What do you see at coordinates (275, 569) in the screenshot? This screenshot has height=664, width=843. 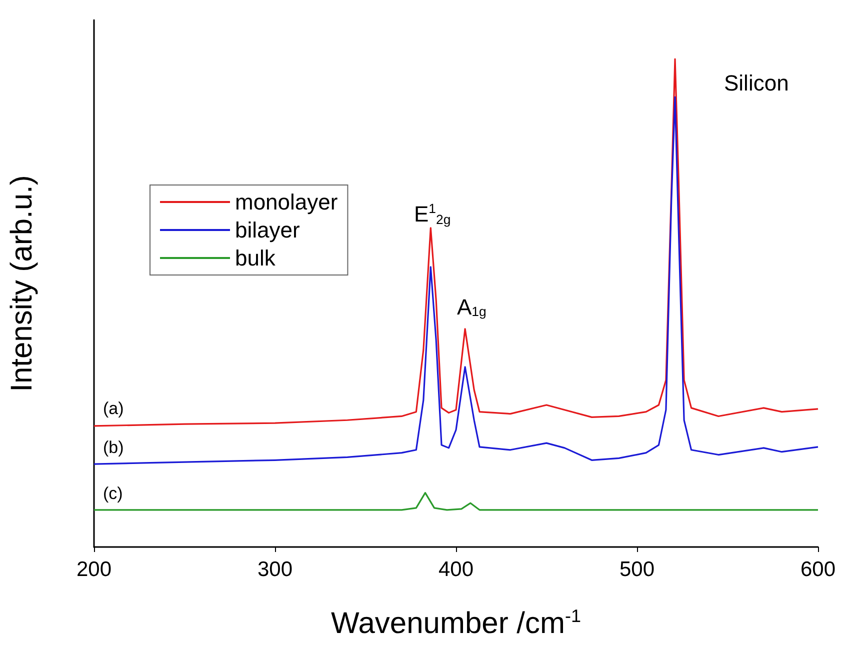 I see `x-tick-label: 300` at bounding box center [275, 569].